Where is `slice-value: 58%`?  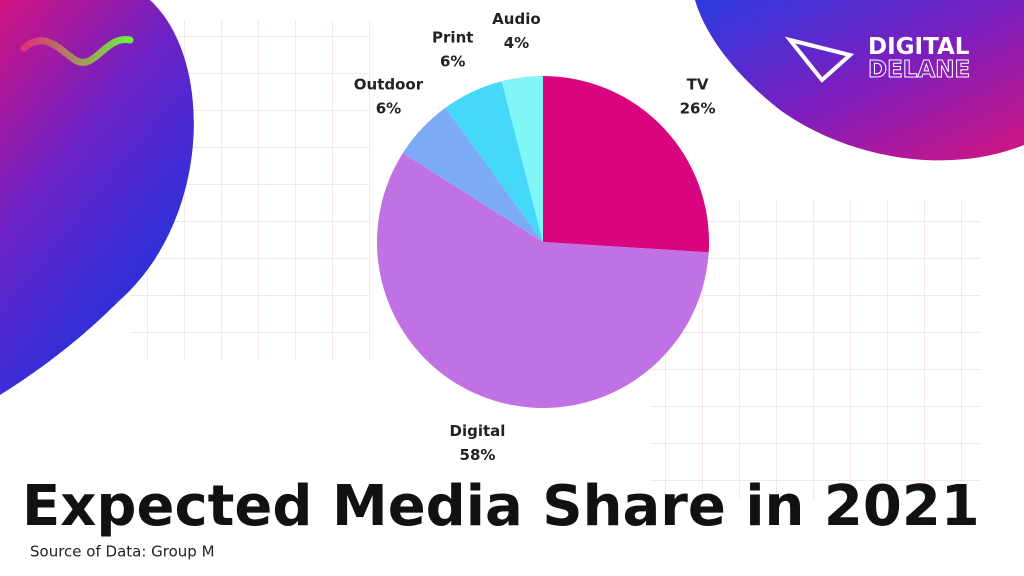 slice-value: 58% is located at coordinates (478, 455).